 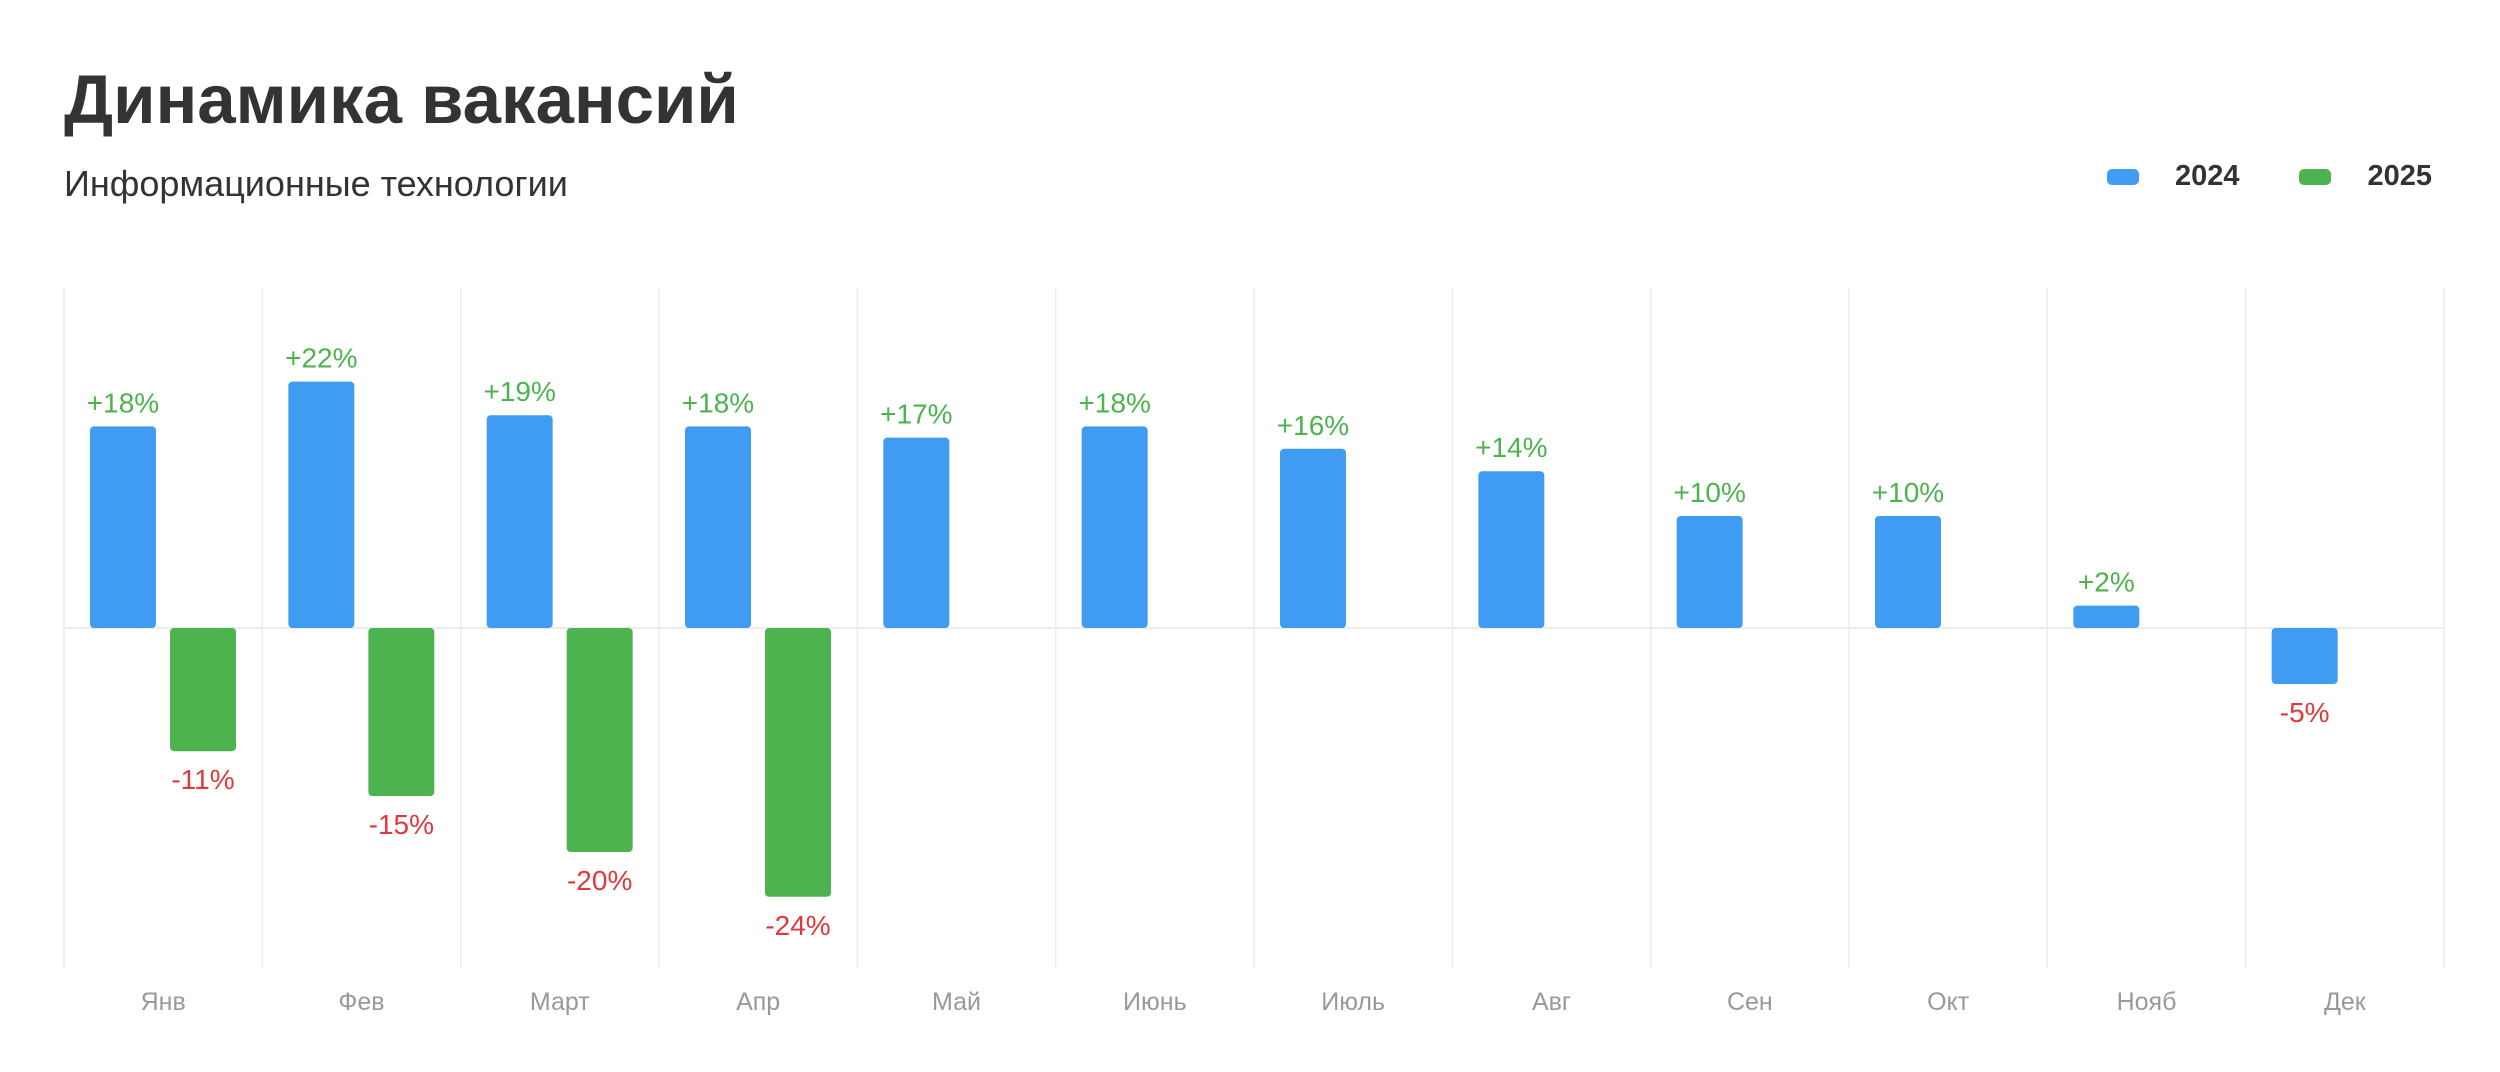 I want to click on x-tick-label: Янв, so click(x=163, y=1002).